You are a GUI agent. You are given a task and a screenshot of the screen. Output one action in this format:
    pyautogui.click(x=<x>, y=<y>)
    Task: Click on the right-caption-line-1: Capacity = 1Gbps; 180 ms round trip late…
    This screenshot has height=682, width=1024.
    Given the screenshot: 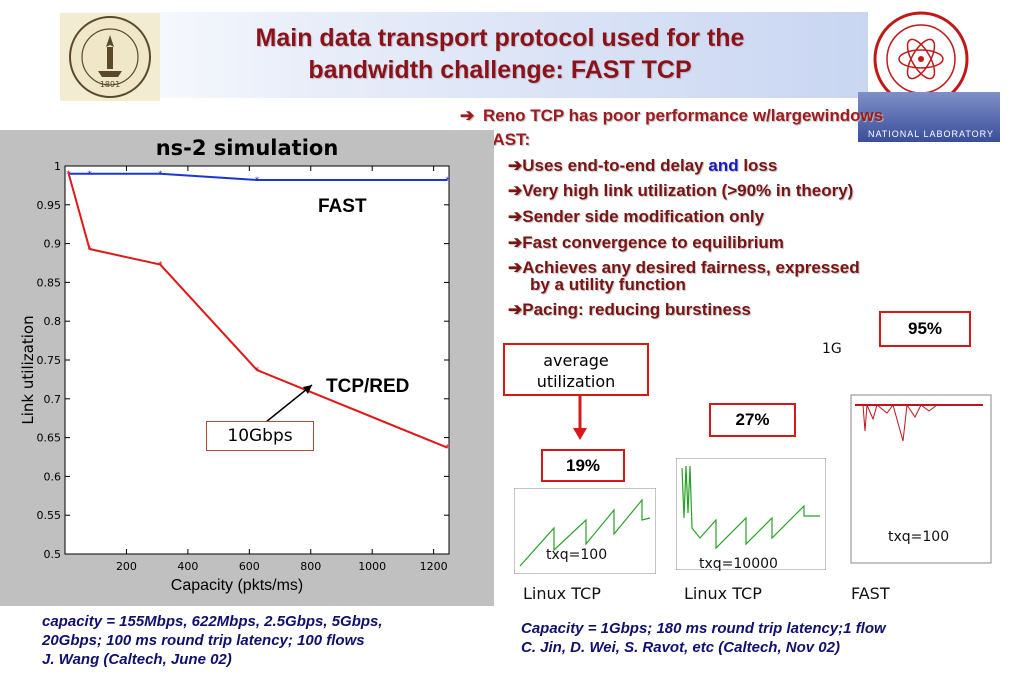 What is the action you would take?
    pyautogui.click(x=703, y=628)
    